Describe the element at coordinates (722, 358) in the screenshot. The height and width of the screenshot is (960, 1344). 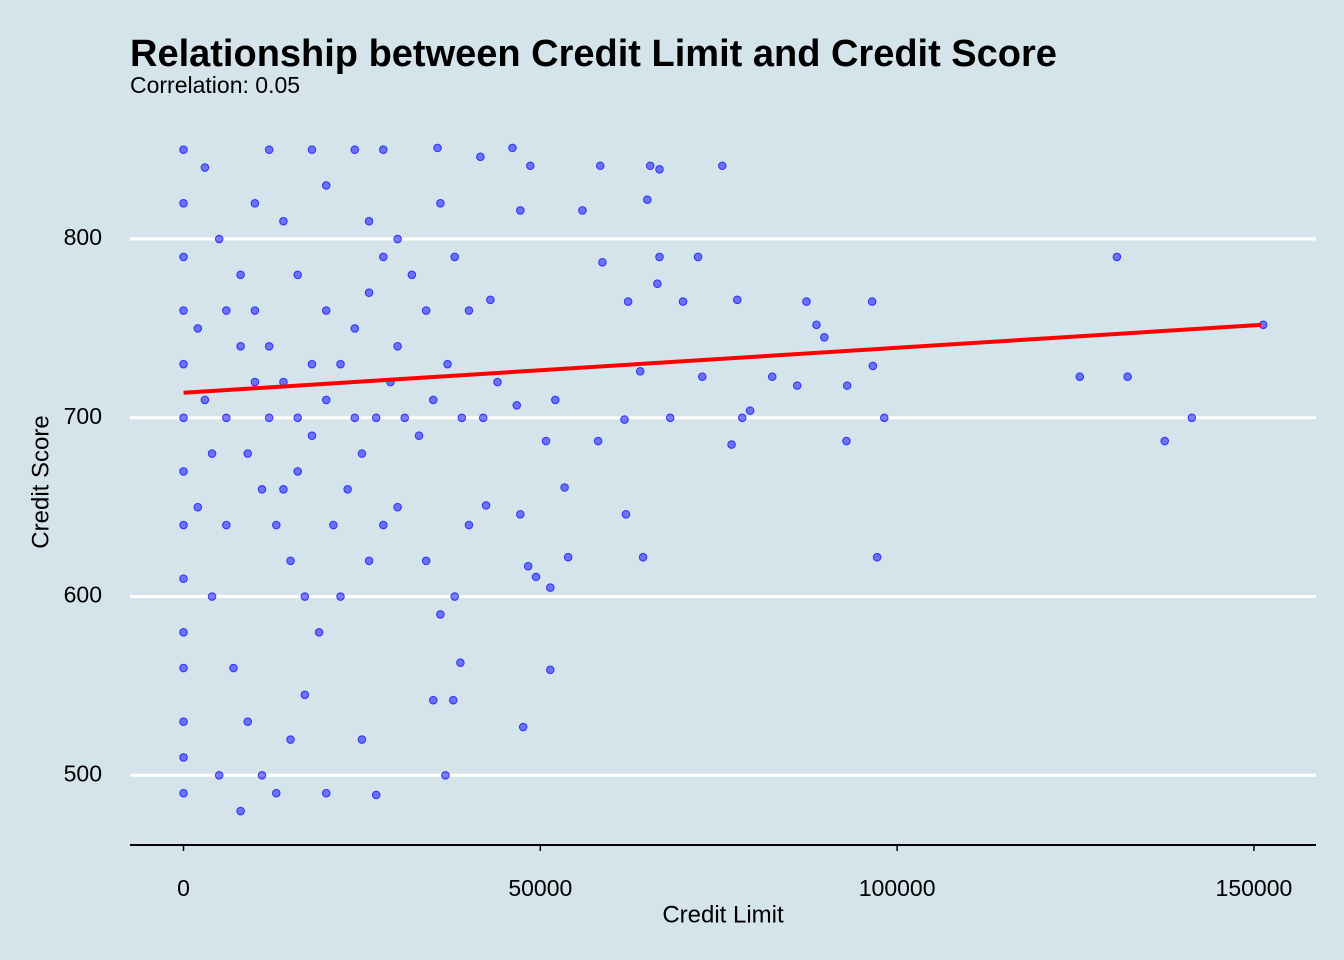
I see `trend-line` at that location.